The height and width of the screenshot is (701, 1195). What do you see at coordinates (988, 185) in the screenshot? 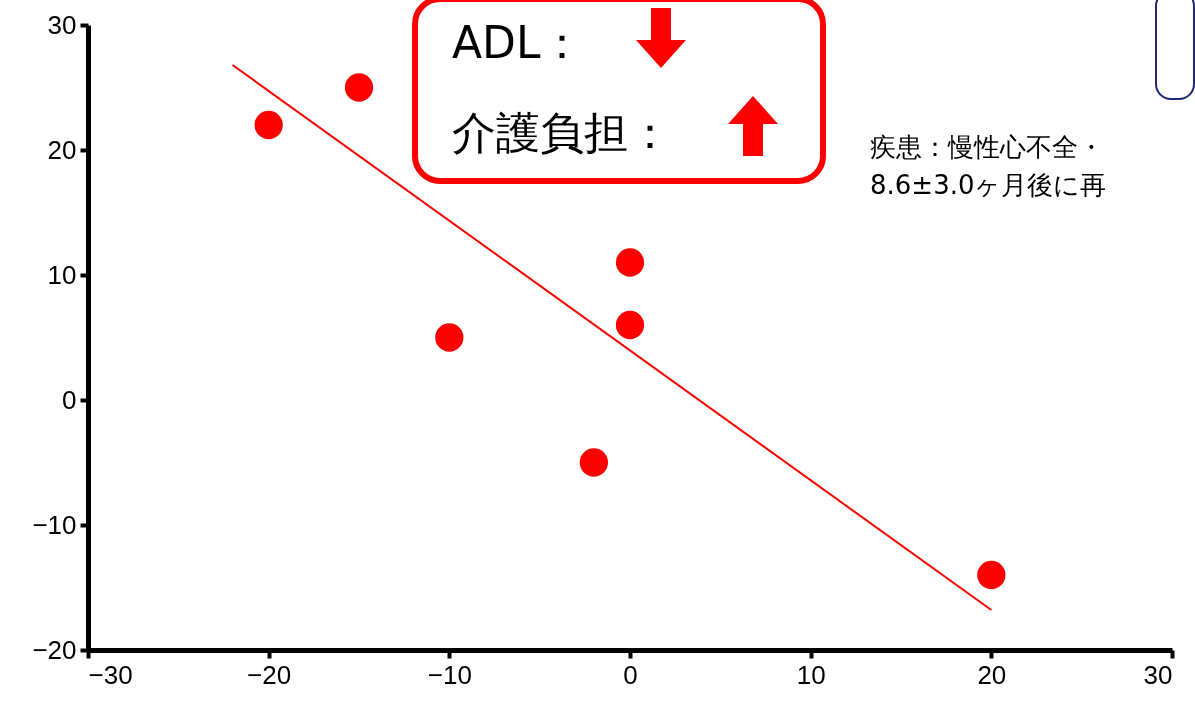
I see `annotation: 8.6±3.0ヶ月後に再` at bounding box center [988, 185].